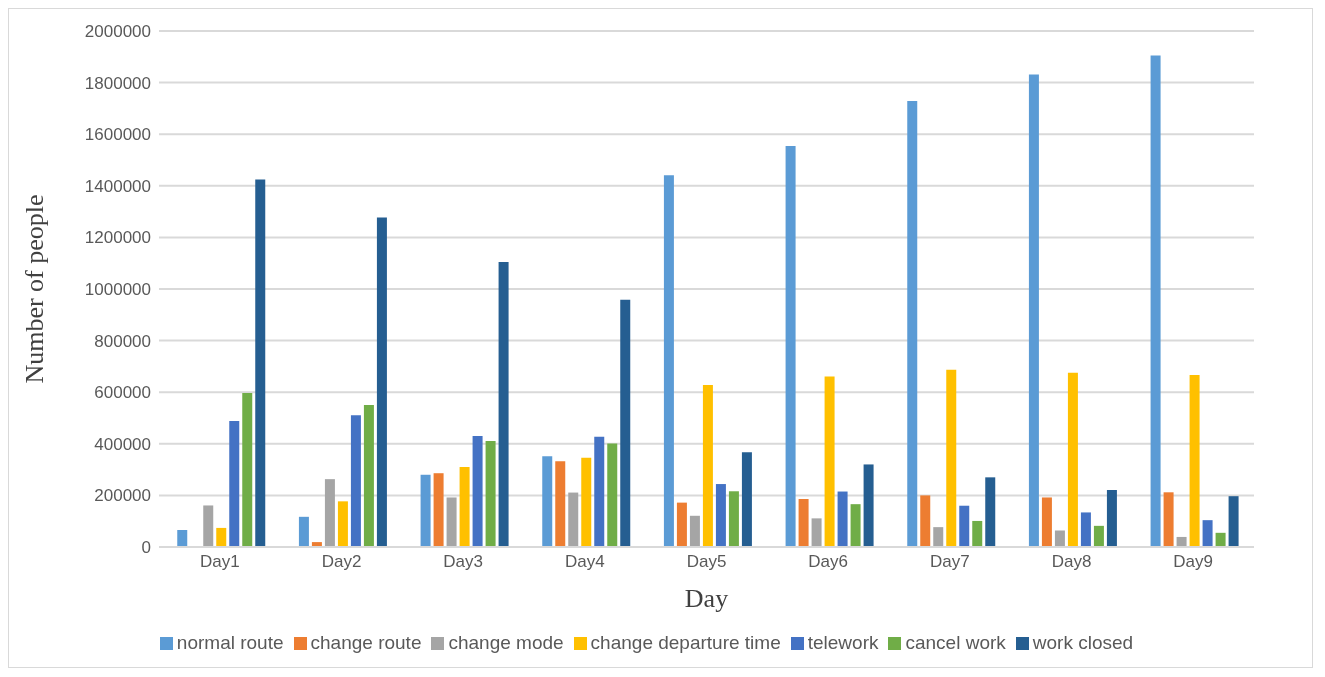 The width and height of the screenshot is (1325, 677). Describe the element at coordinates (117, 290) in the screenshot. I see `y-tick-label: 1000000` at that location.